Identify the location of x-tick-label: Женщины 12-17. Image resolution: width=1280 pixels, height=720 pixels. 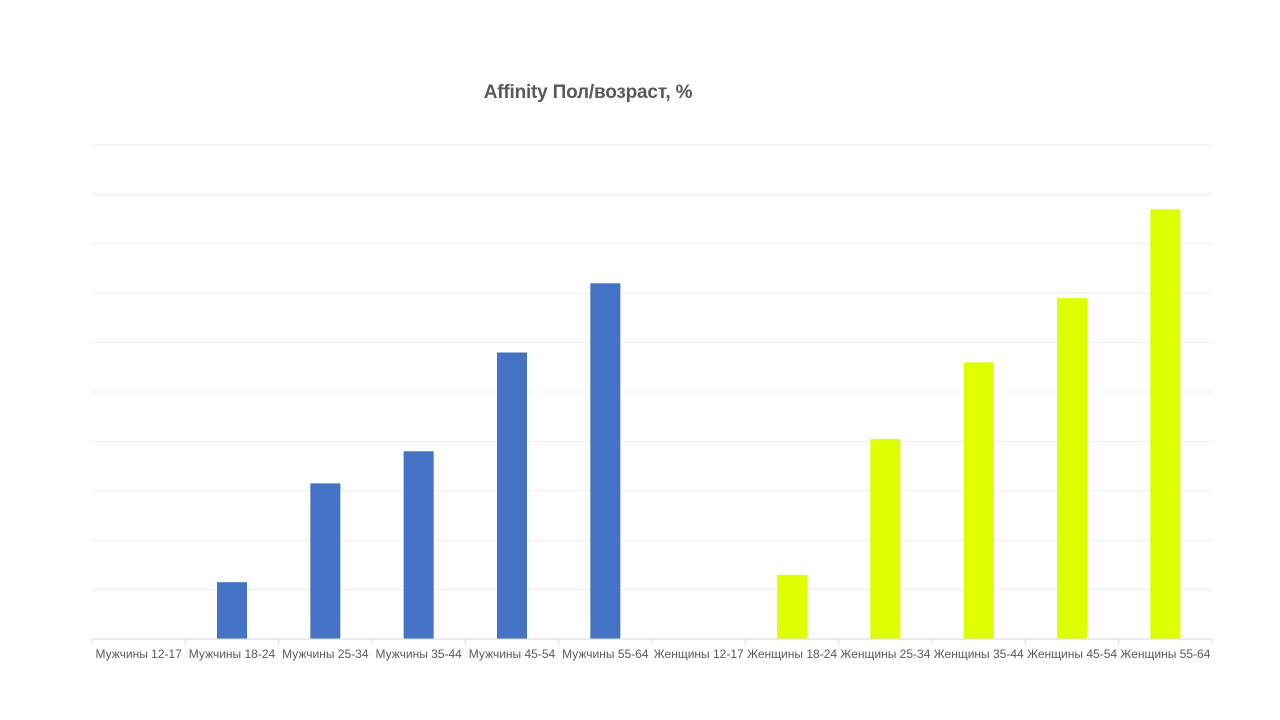
(699, 654).